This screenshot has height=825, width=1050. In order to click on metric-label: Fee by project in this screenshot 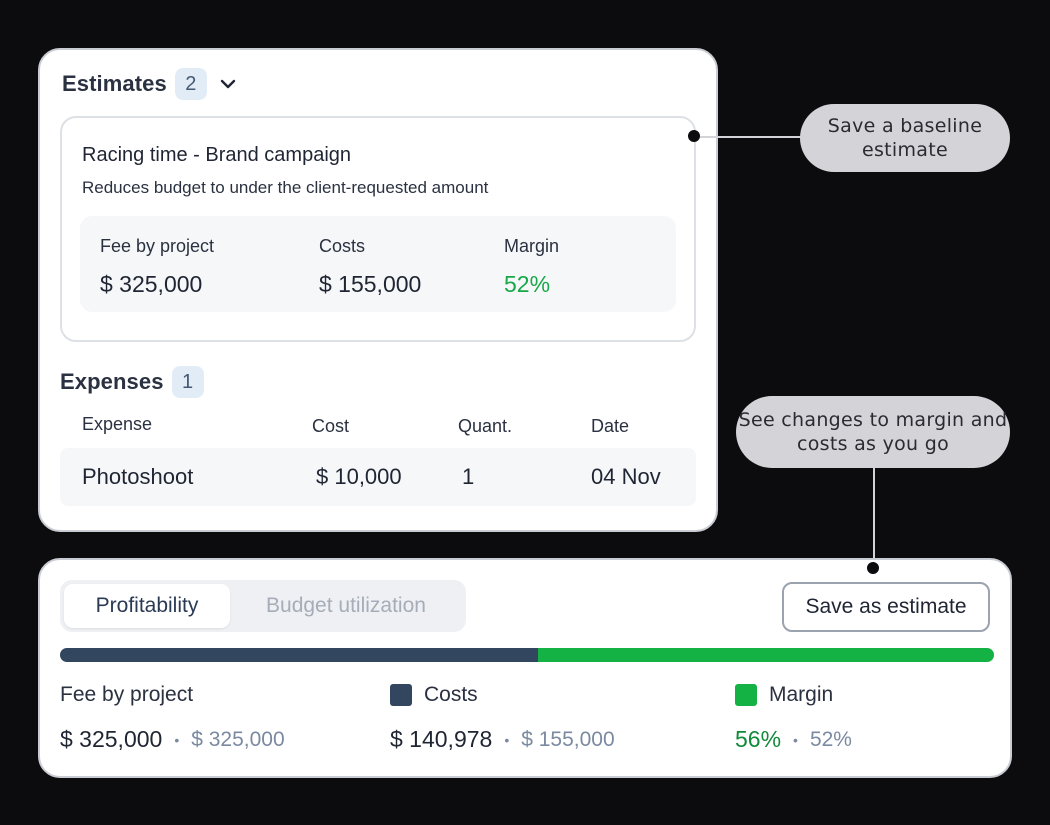, I will do `click(157, 246)`.